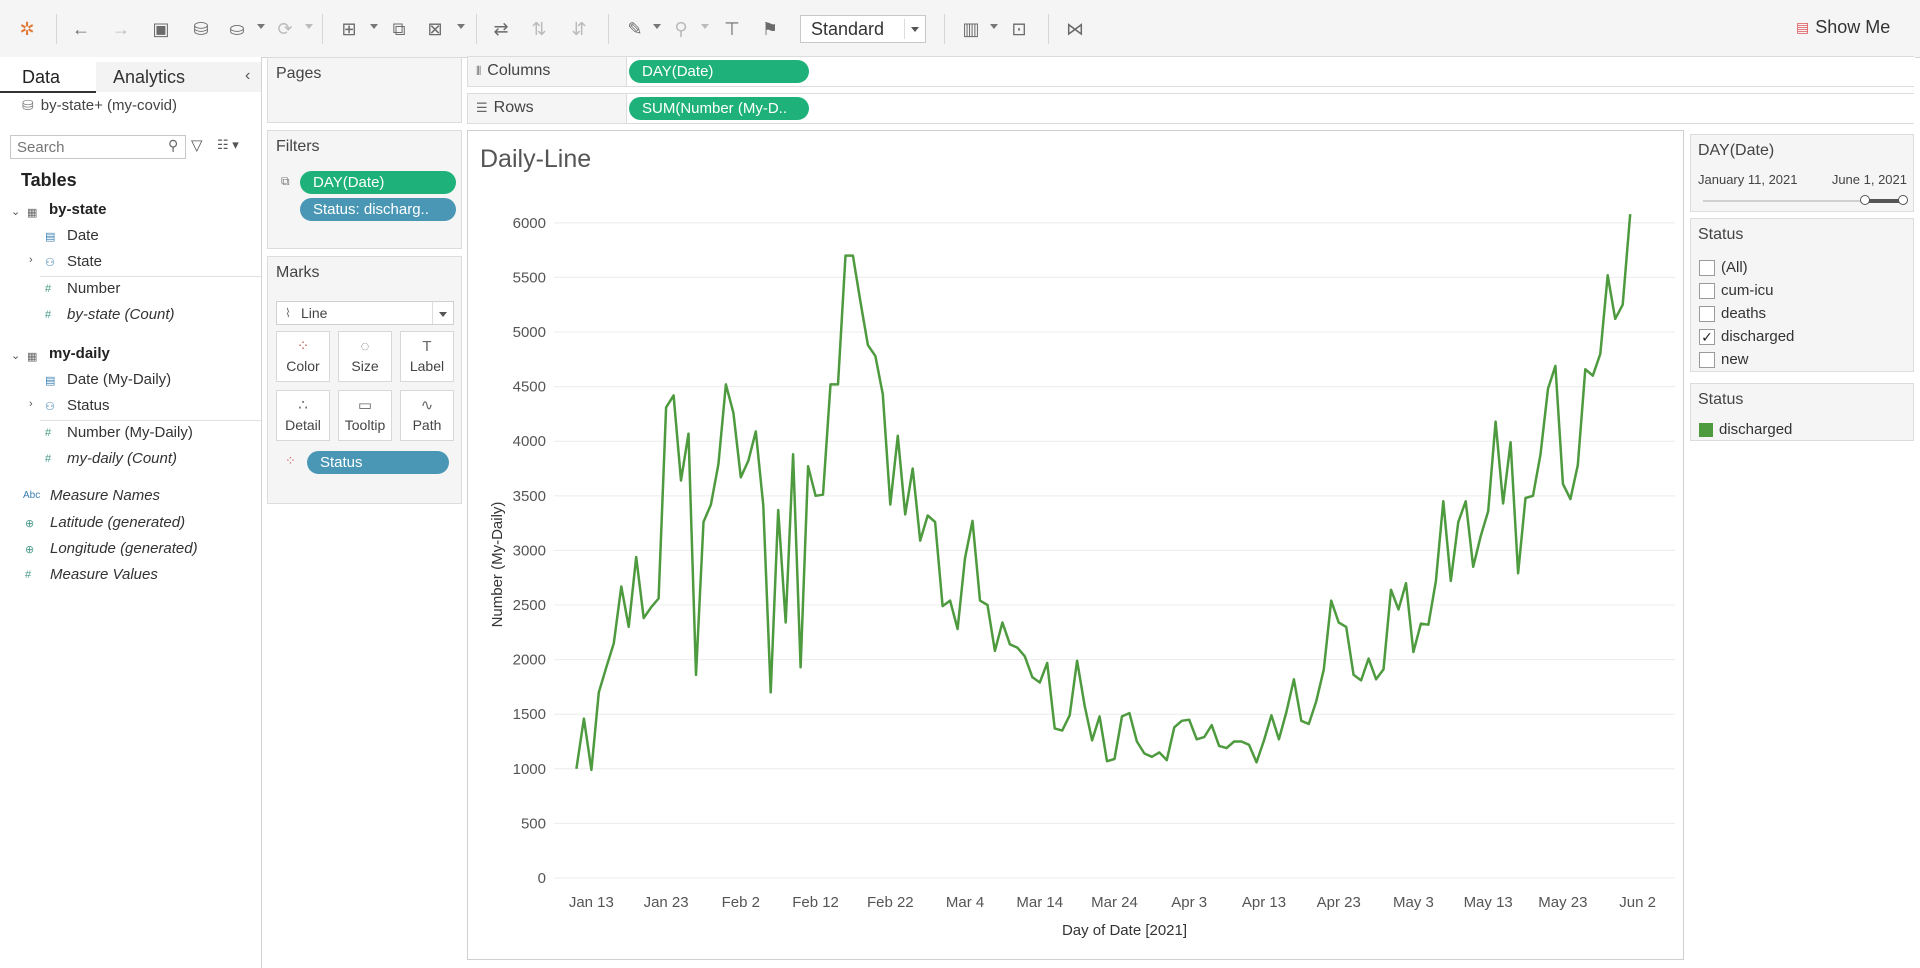  What do you see at coordinates (579, 28) in the screenshot?
I see `sort-descending-icon: ⇵` at bounding box center [579, 28].